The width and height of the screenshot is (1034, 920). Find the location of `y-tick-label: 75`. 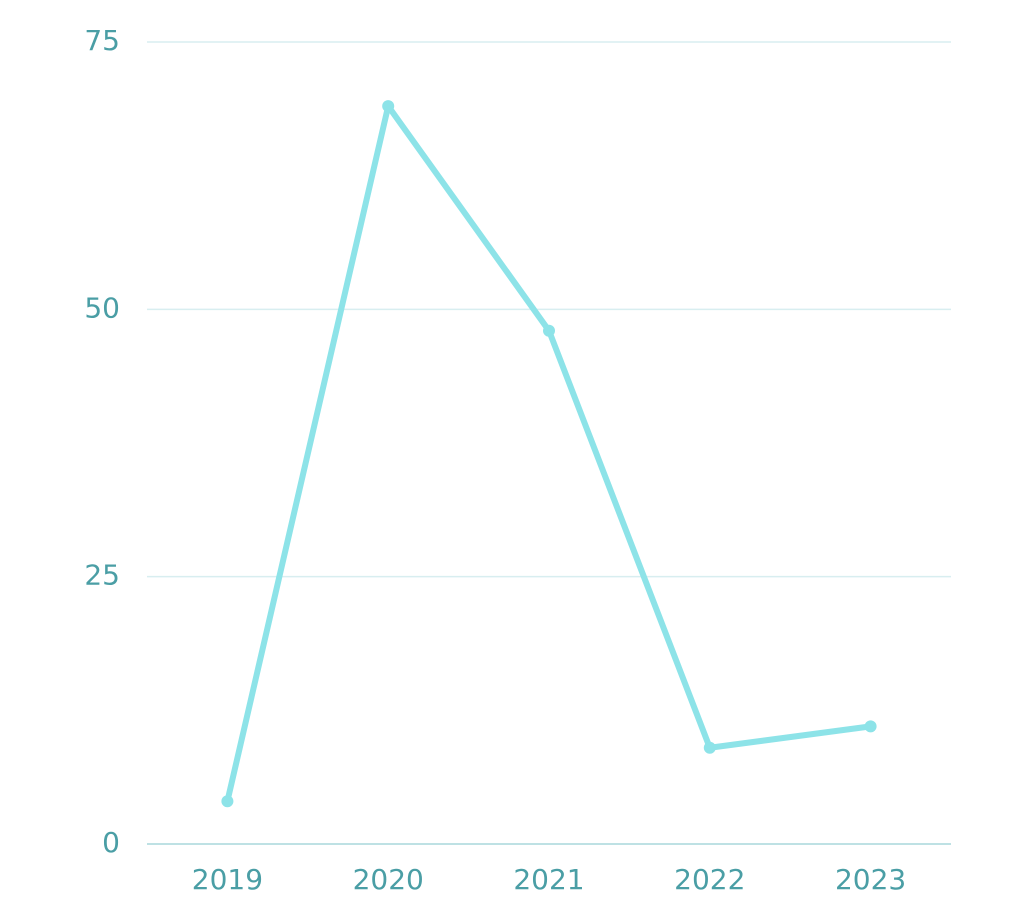

y-tick-label: 75 is located at coordinates (102, 40).